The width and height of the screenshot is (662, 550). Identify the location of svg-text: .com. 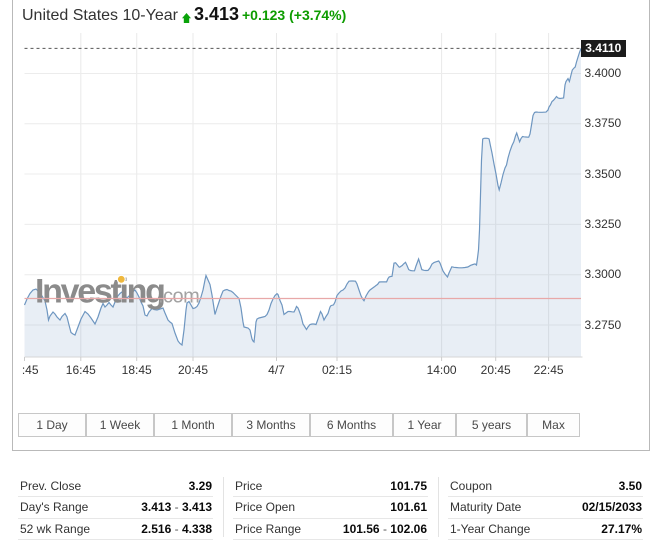
(178, 297).